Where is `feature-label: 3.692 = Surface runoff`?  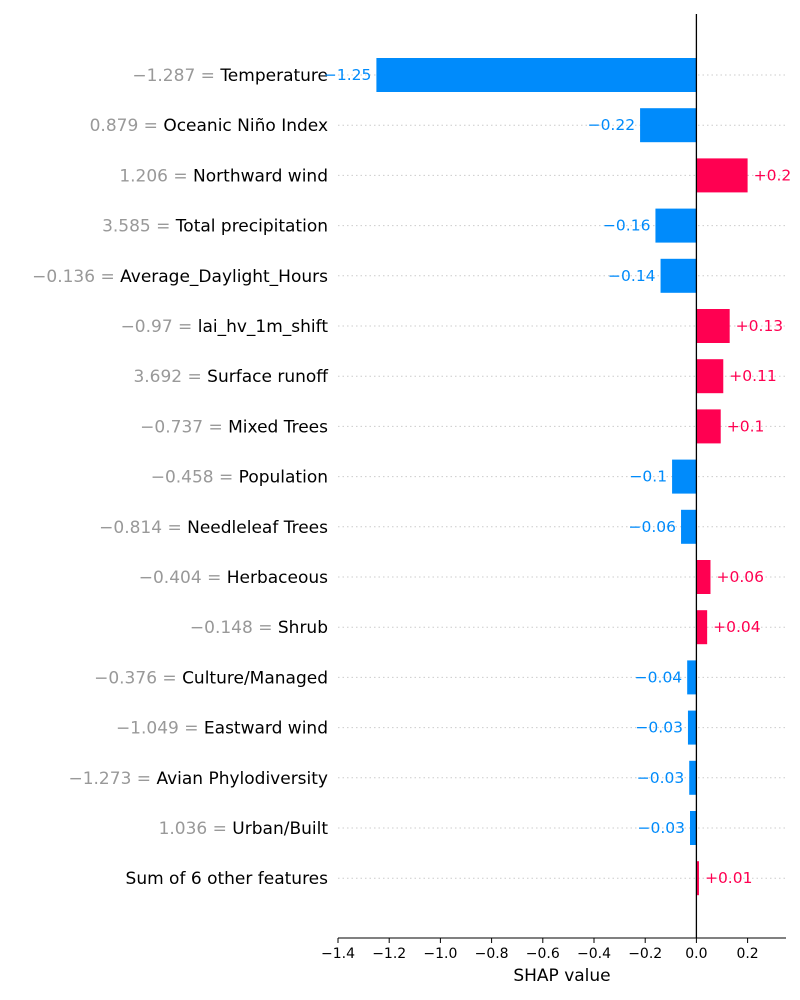
feature-label: 3.692 = Surface runoff is located at coordinates (231, 377).